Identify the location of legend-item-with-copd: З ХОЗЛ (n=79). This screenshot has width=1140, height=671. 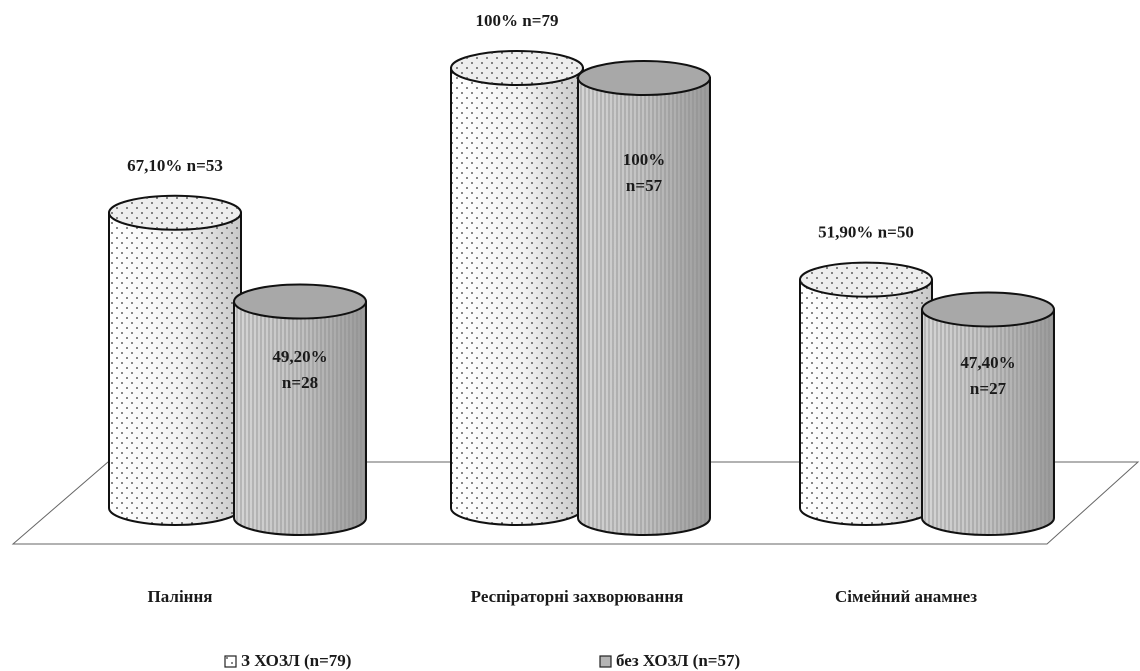
(287, 660).